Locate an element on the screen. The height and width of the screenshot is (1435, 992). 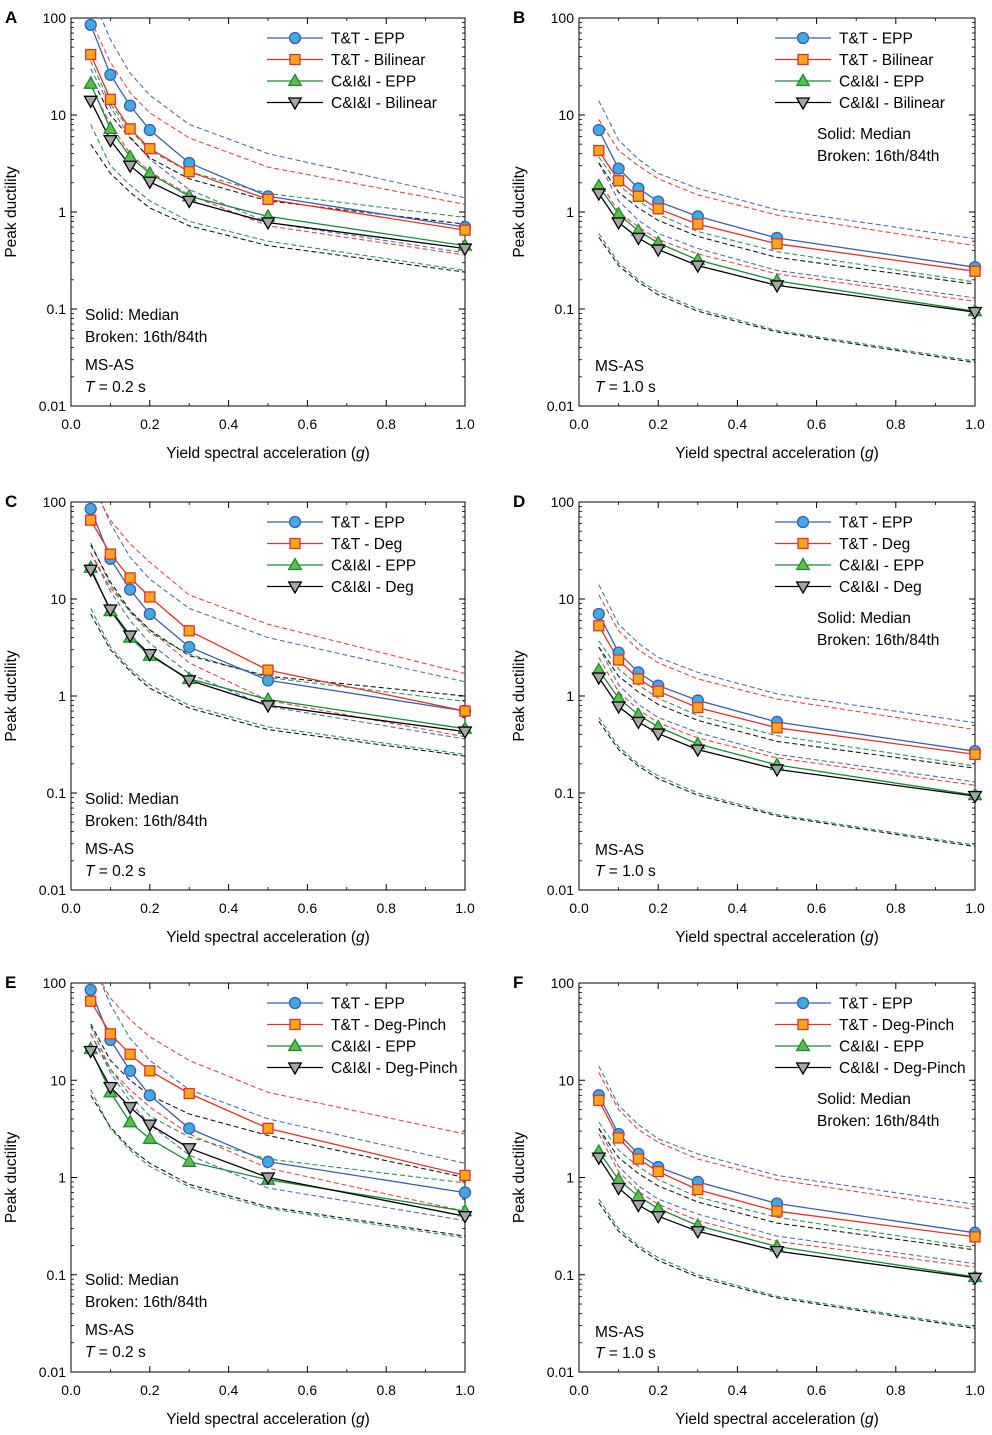
series-0-p16-line is located at coordinates (786, 714).